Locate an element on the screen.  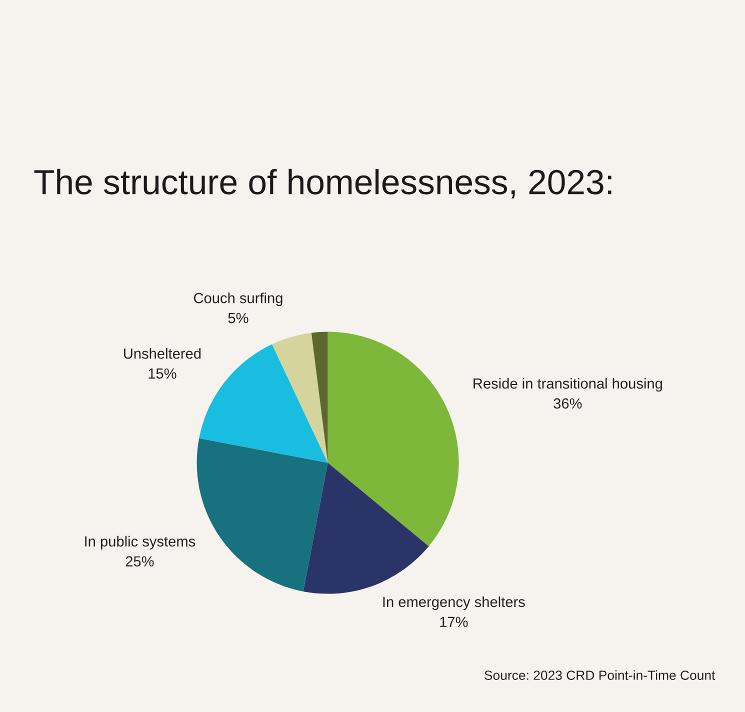
data-label: 36% is located at coordinates (568, 403).